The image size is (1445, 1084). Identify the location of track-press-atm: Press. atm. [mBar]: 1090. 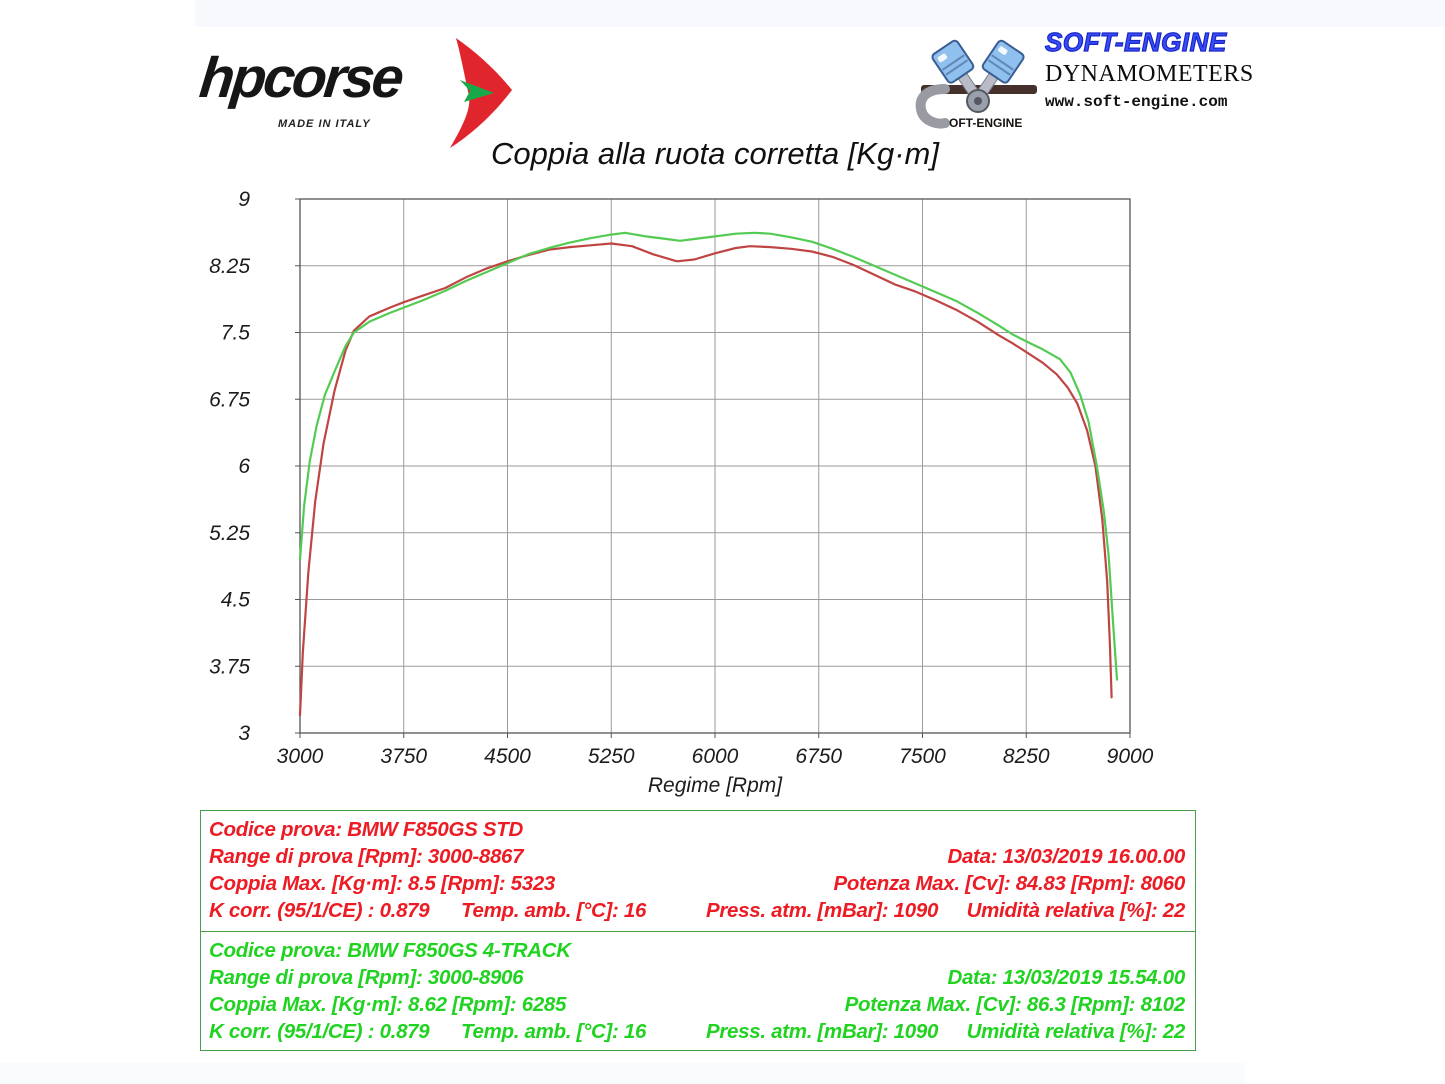
(822, 1031).